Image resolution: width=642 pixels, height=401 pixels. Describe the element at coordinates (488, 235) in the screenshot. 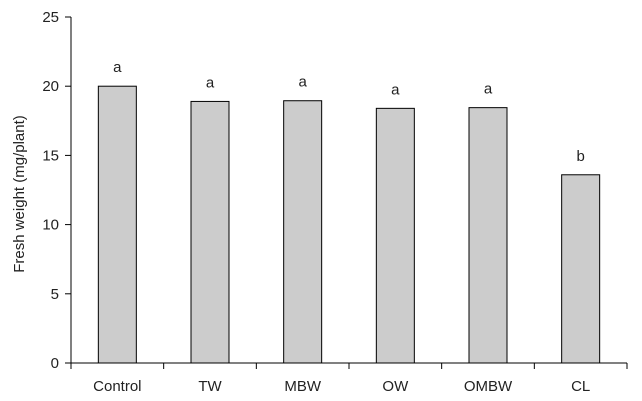

I see `bar-ombw` at that location.